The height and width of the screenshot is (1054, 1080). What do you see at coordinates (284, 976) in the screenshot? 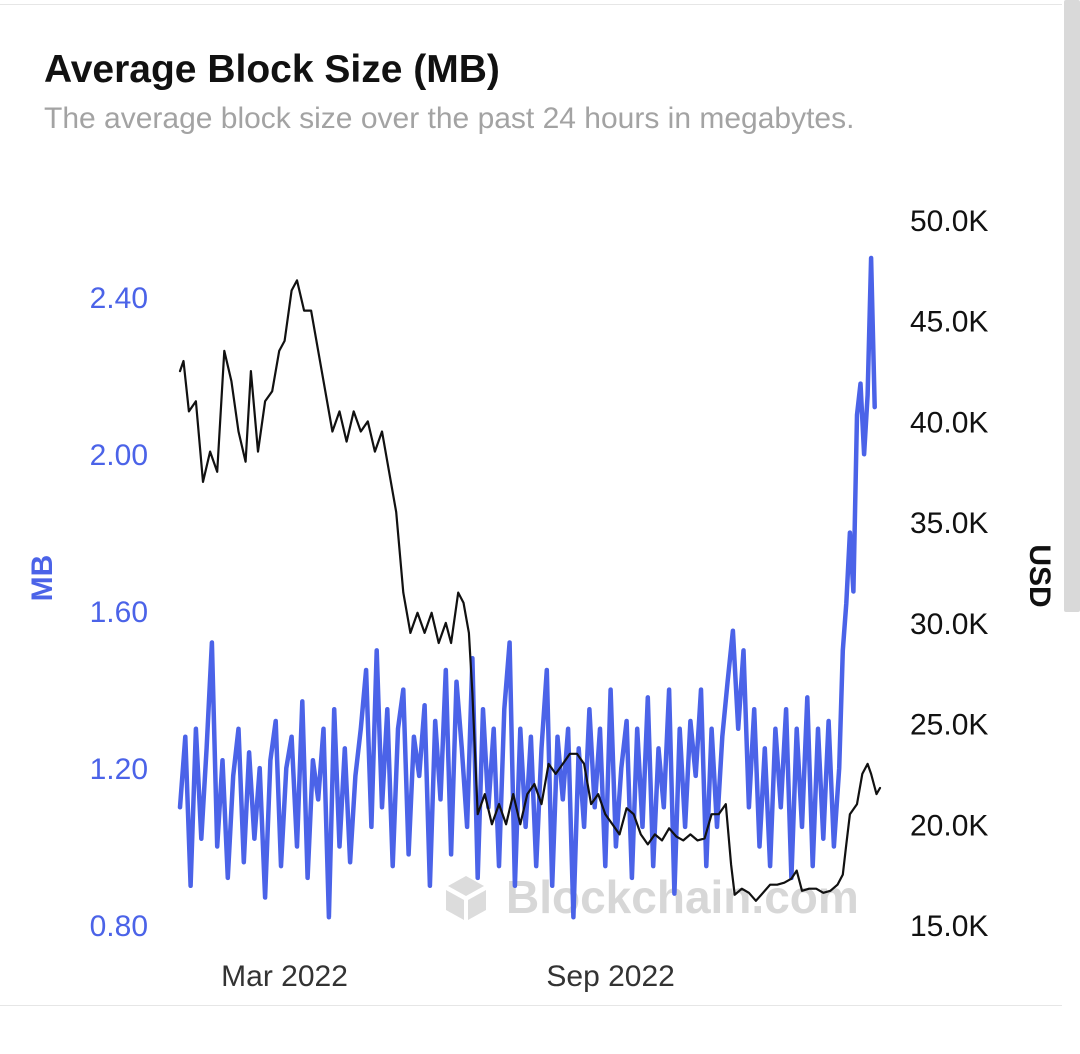
I see `x-tick-label: Mar 2022` at bounding box center [284, 976].